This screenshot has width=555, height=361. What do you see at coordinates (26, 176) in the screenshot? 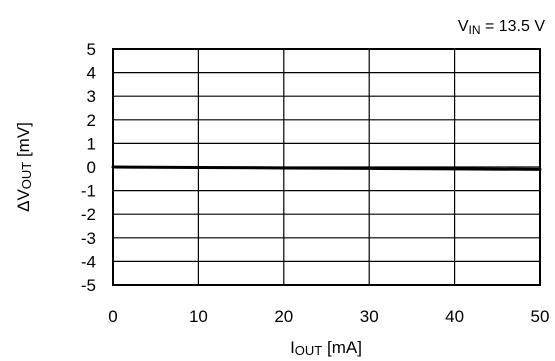
I see `y-axis-label-subscript: OUT` at bounding box center [26, 176].